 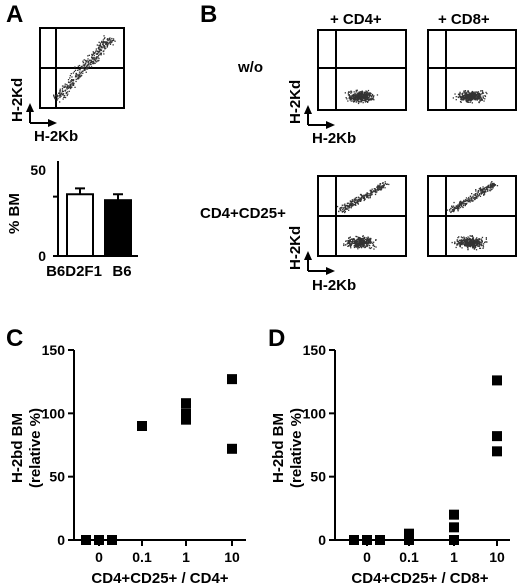 What do you see at coordinates (419, 578) in the screenshot?
I see `x-axis-label: CD4+CD25+ / CD8+` at bounding box center [419, 578].